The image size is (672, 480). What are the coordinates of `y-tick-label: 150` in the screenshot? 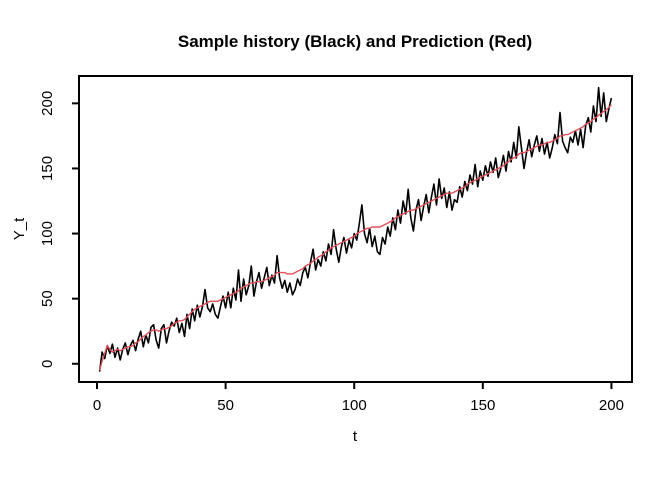 It's located at (47, 168).